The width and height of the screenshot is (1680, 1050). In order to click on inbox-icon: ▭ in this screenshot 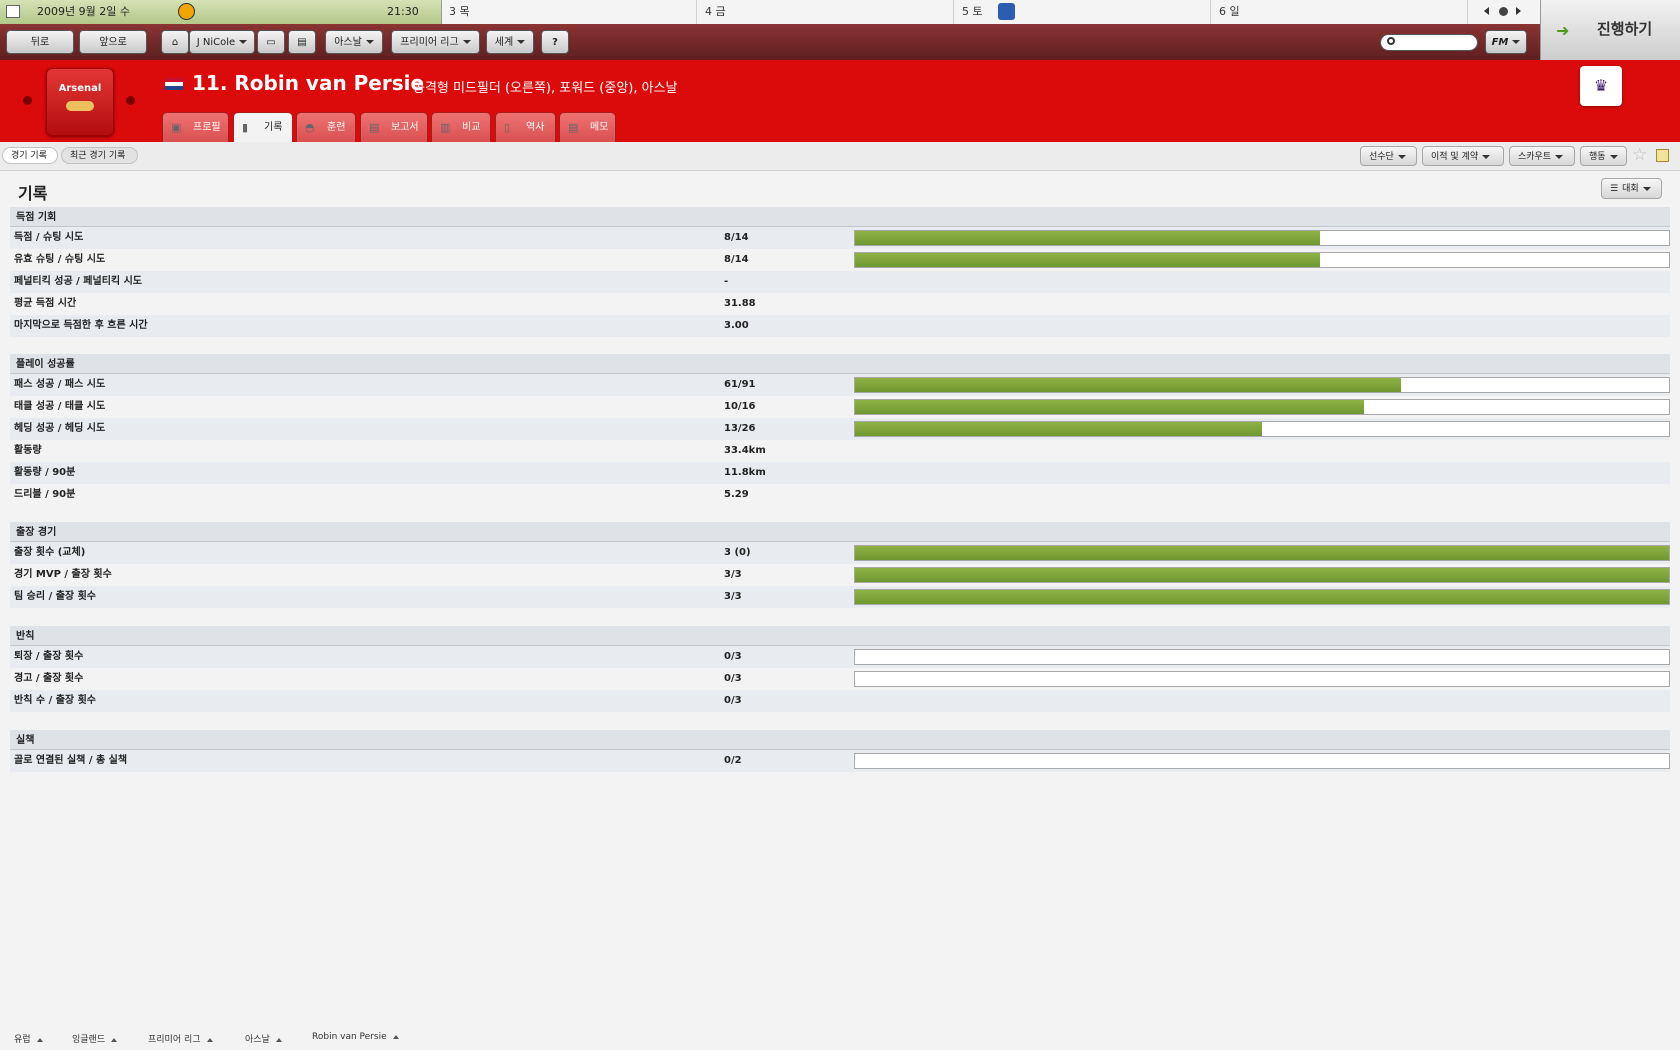, I will do `click(271, 42)`.